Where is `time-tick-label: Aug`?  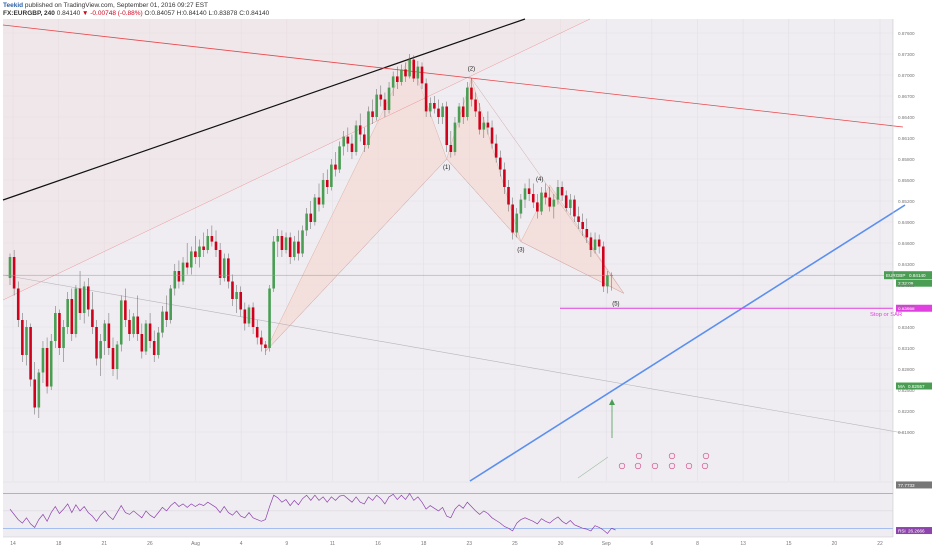 time-tick-label: Aug is located at coordinates (195, 544).